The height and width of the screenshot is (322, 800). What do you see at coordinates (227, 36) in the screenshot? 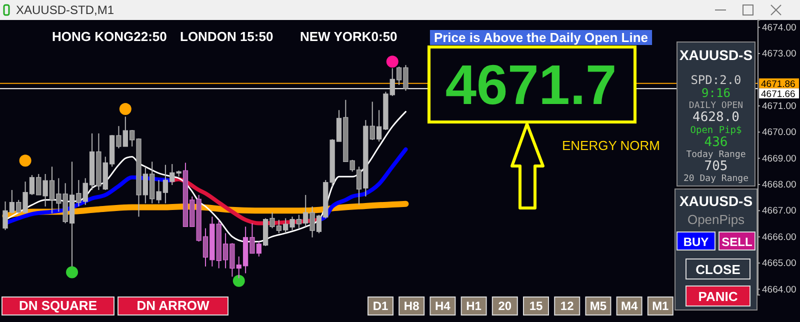
I see `annotation: LONDON 15:50` at bounding box center [227, 36].